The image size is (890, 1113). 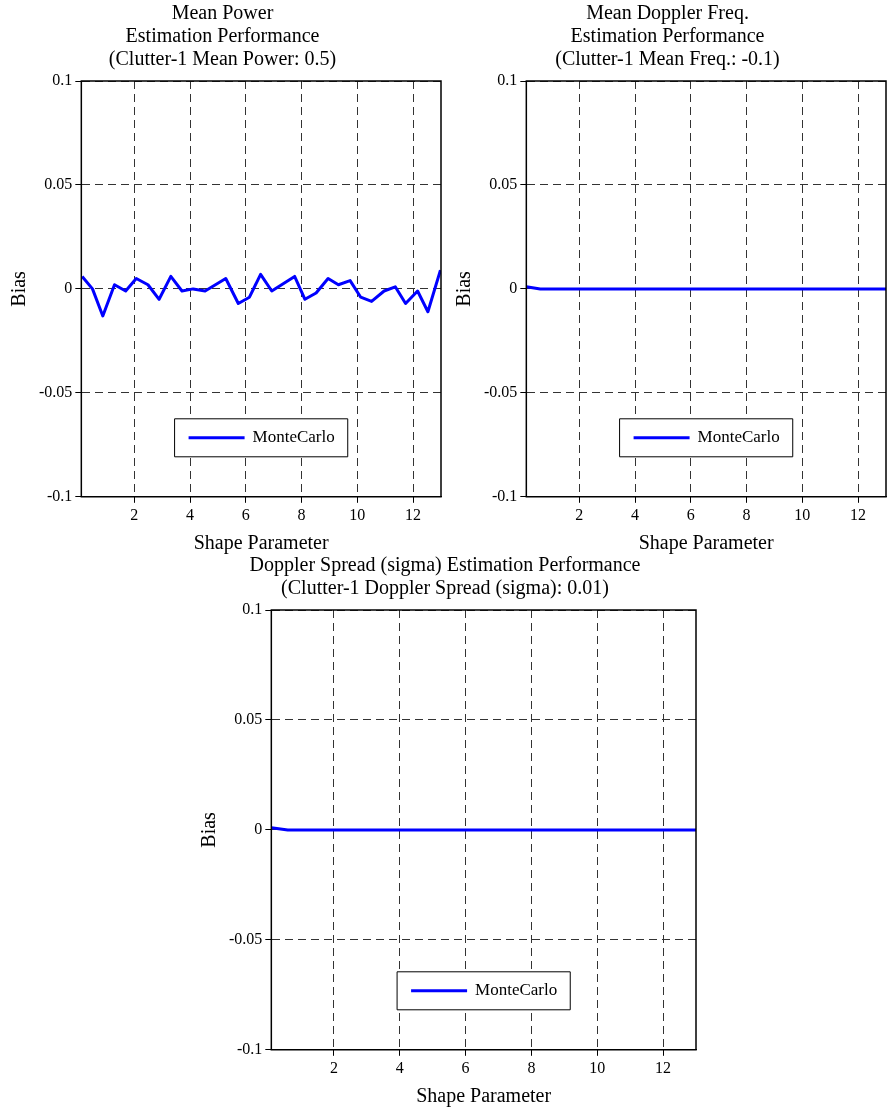 What do you see at coordinates (445, 575) in the screenshot?
I see `chart-title: Doppler Spread (sigma) Estimation Performance (Clutter-1 Doppler Spread (sigma): 0.01)` at bounding box center [445, 575].